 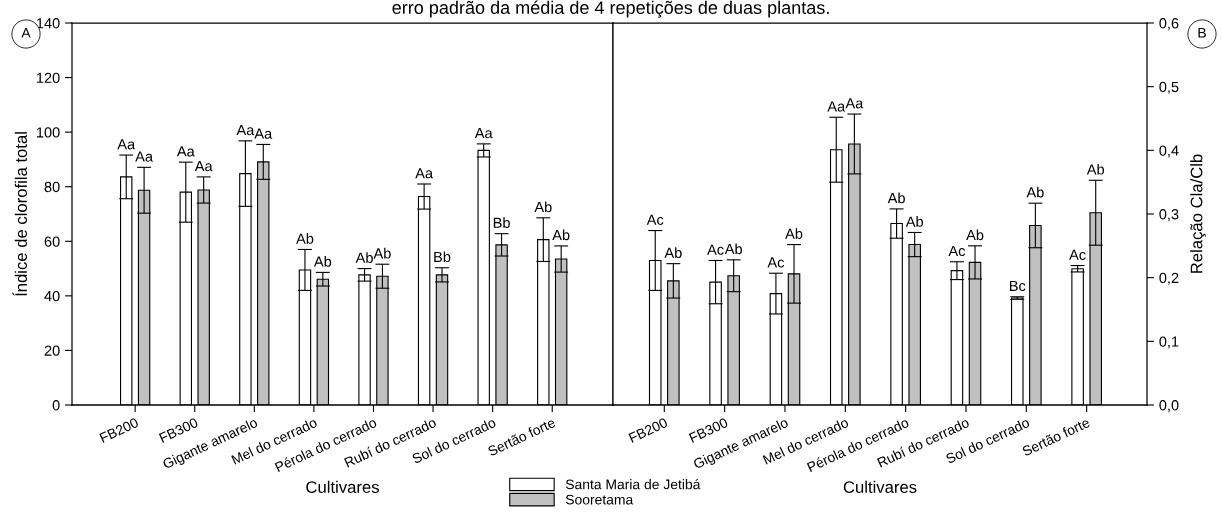 What do you see at coordinates (20, 214) in the screenshot?
I see `y-axis-title: Índice de clorofila total` at bounding box center [20, 214].